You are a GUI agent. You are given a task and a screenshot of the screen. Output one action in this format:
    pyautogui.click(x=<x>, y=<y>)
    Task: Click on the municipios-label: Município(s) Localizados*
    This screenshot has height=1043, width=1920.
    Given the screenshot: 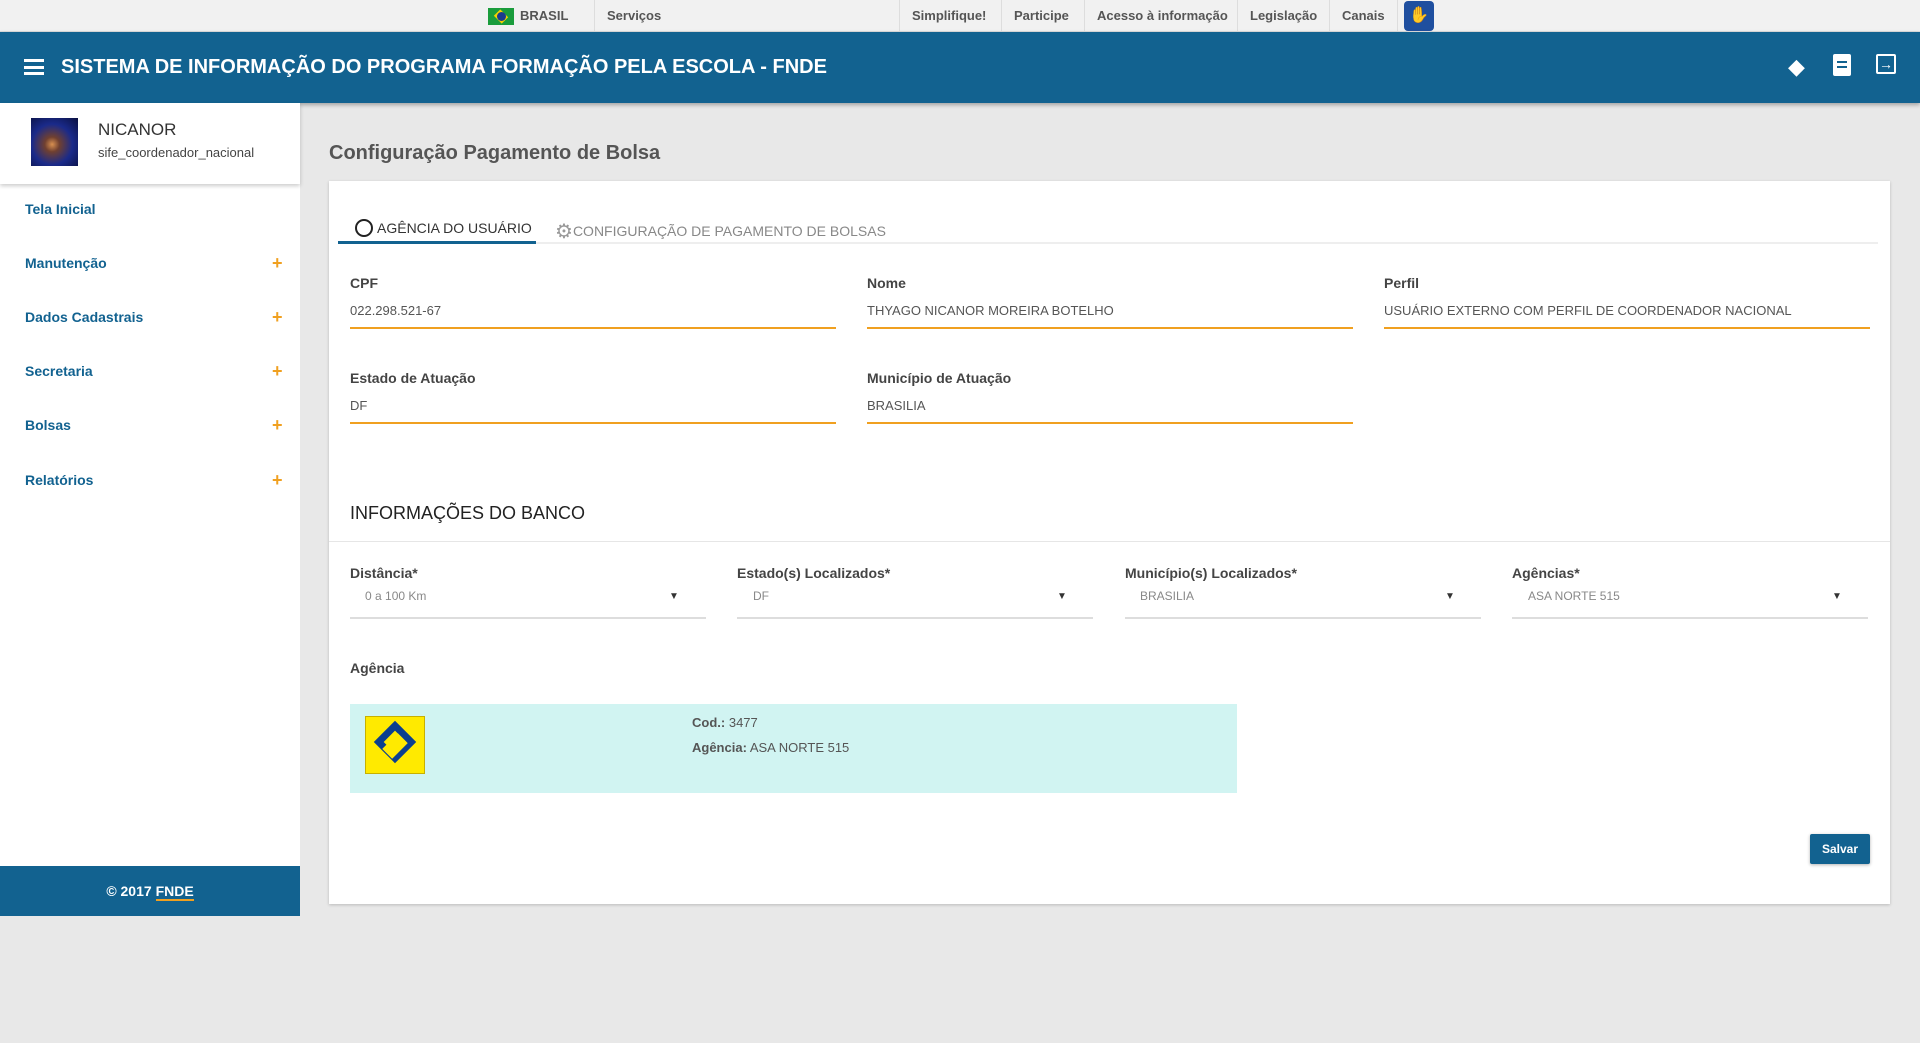 What is the action you would take?
    pyautogui.click(x=1211, y=573)
    